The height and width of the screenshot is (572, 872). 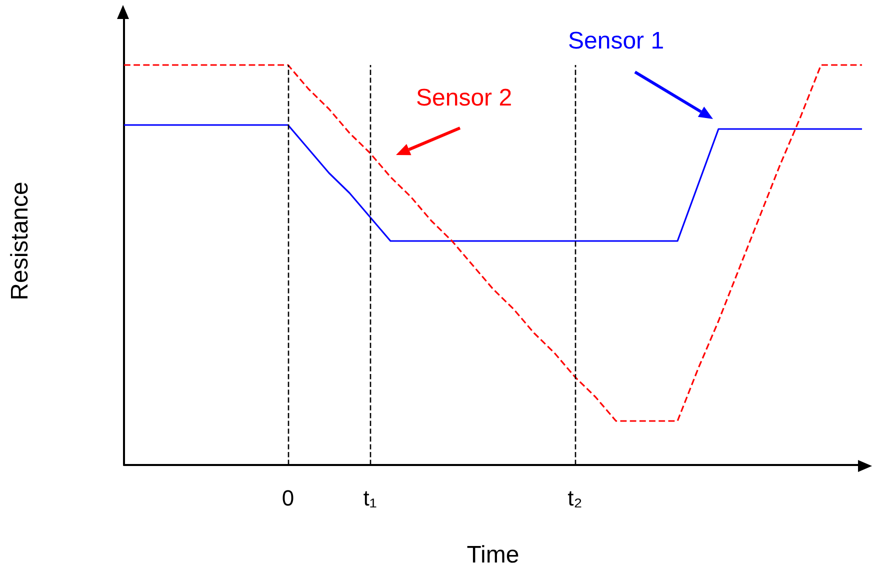 What do you see at coordinates (288, 498) in the screenshot?
I see `x-tick-label: 0` at bounding box center [288, 498].